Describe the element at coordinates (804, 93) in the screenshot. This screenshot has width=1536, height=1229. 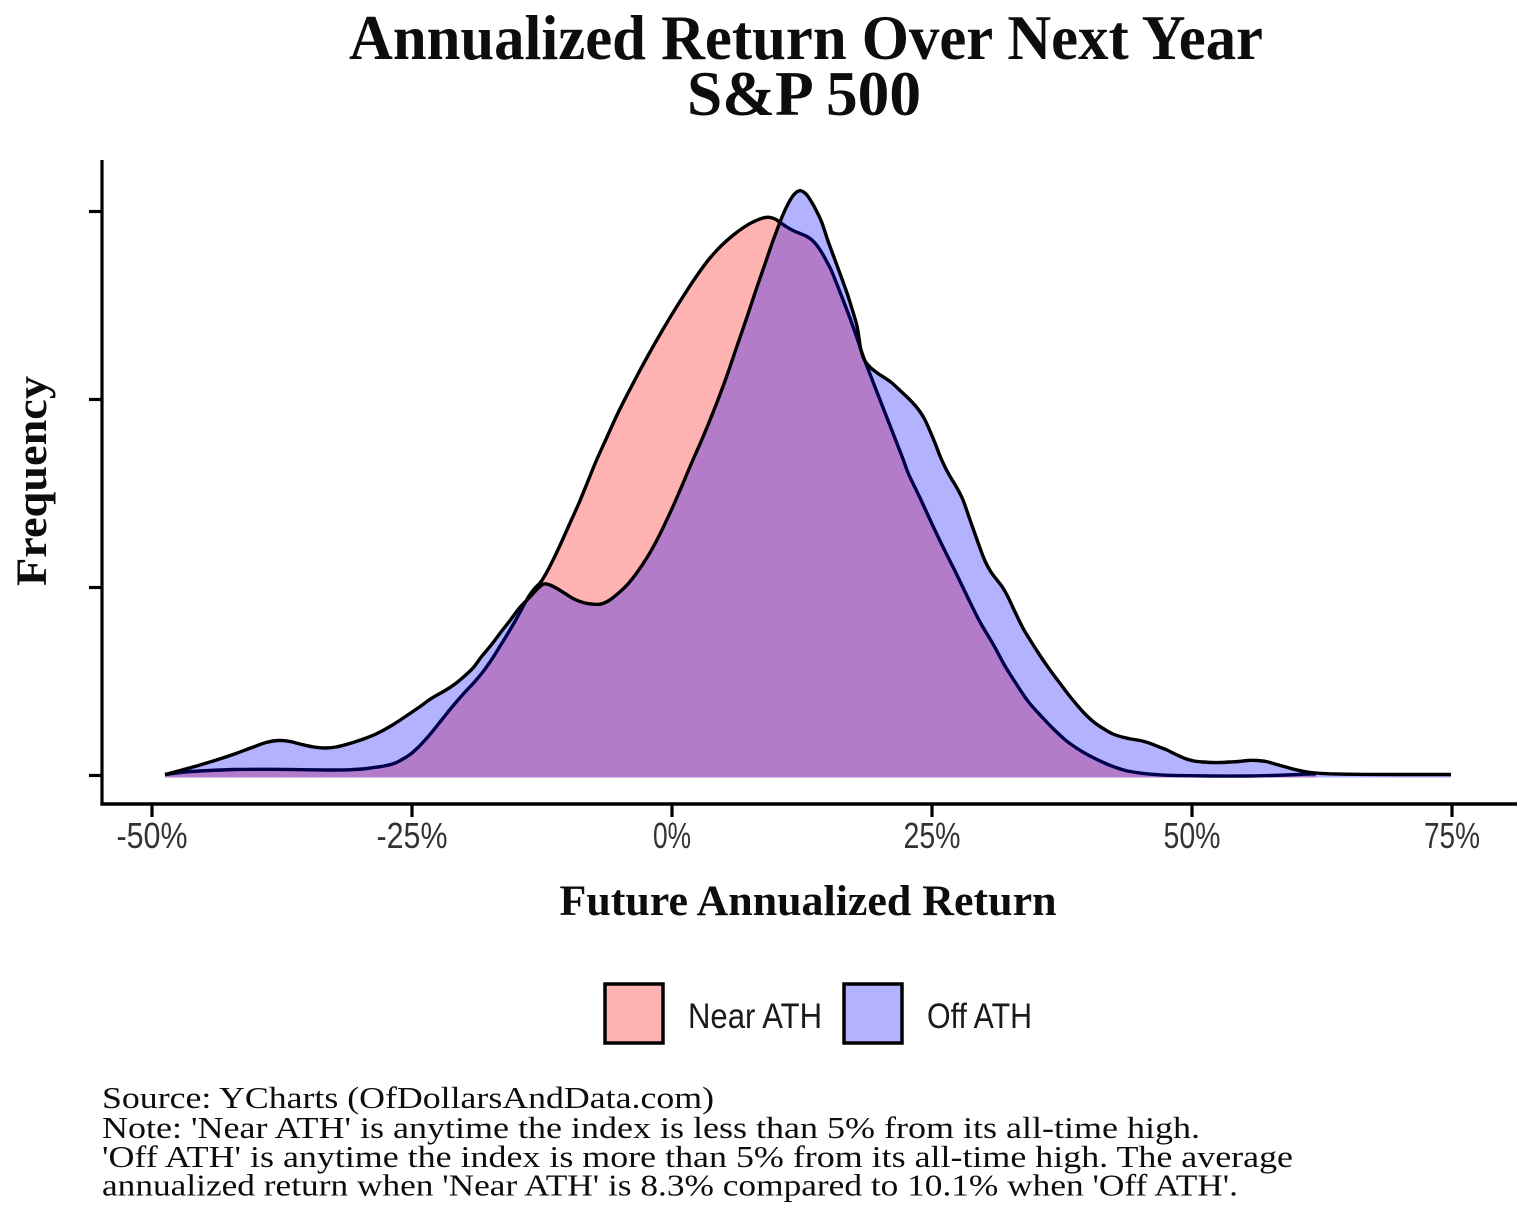
I see `svg-text: S&P 500` at that location.